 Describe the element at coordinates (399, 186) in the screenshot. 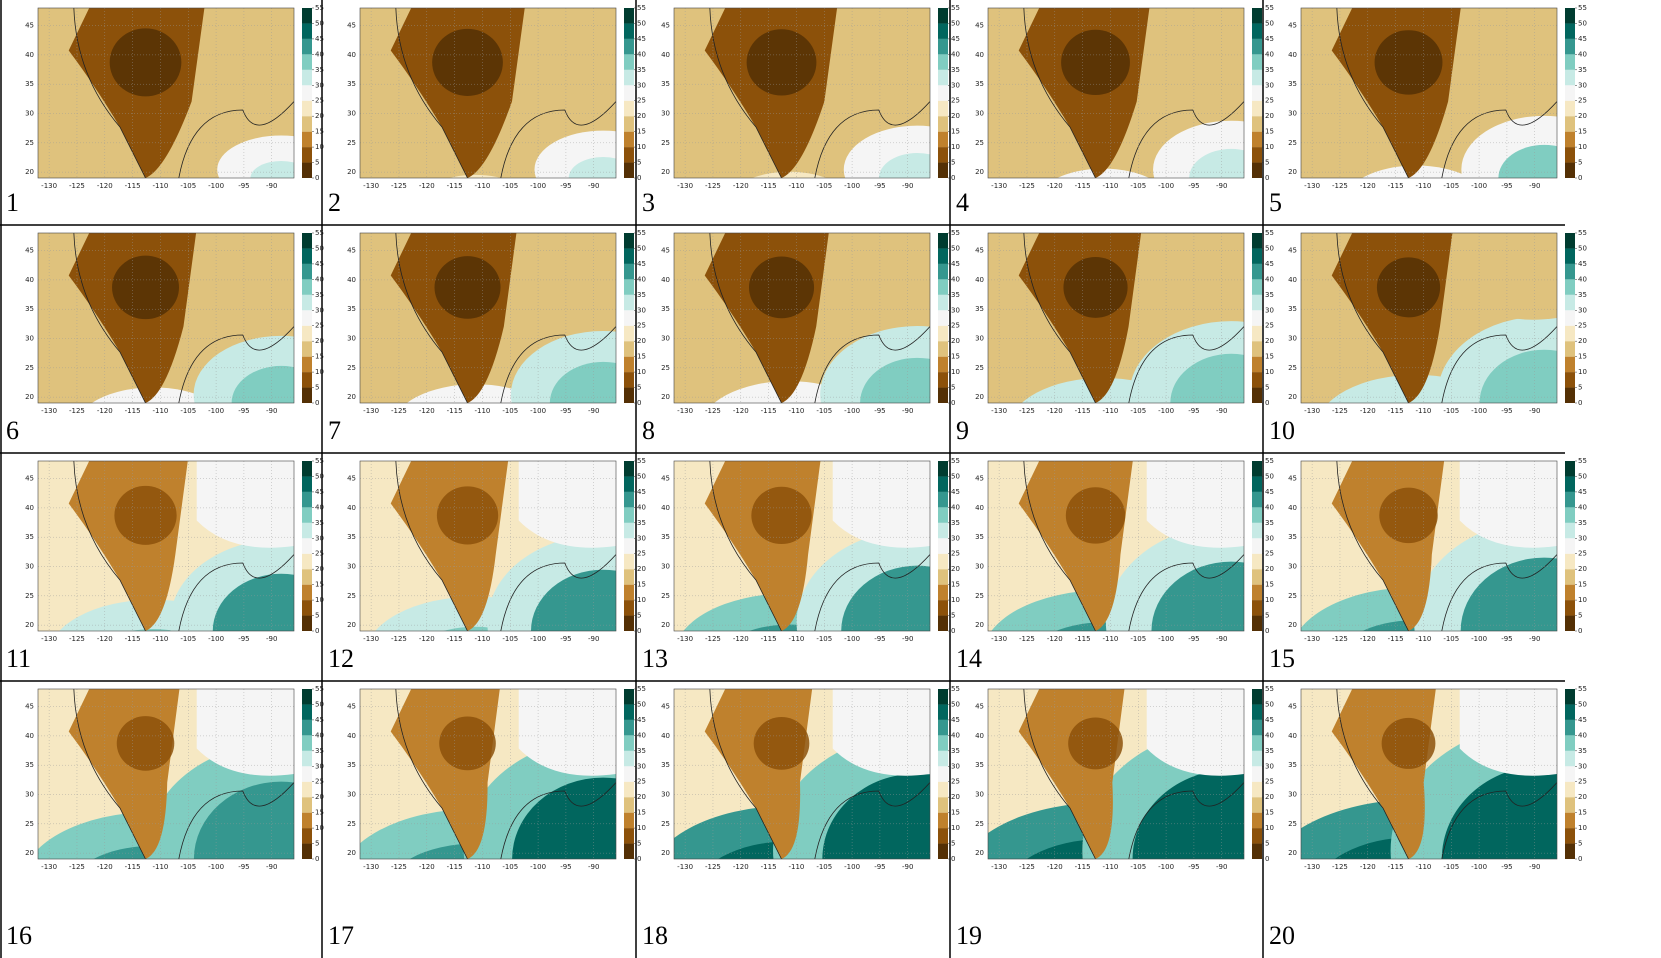

I see `x-tick-label: -125` at that location.